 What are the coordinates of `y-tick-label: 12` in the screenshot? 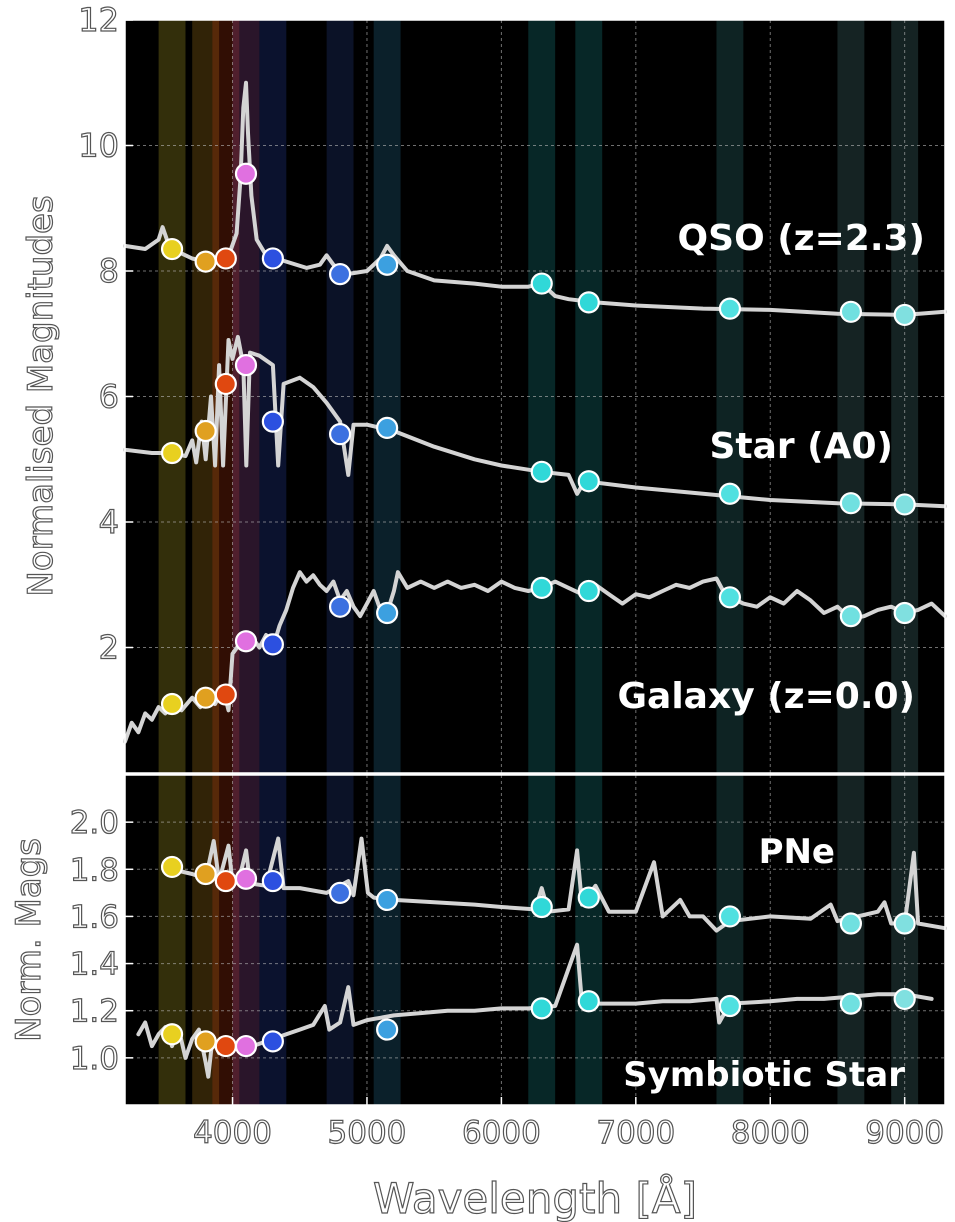 It's located at (98, 20).